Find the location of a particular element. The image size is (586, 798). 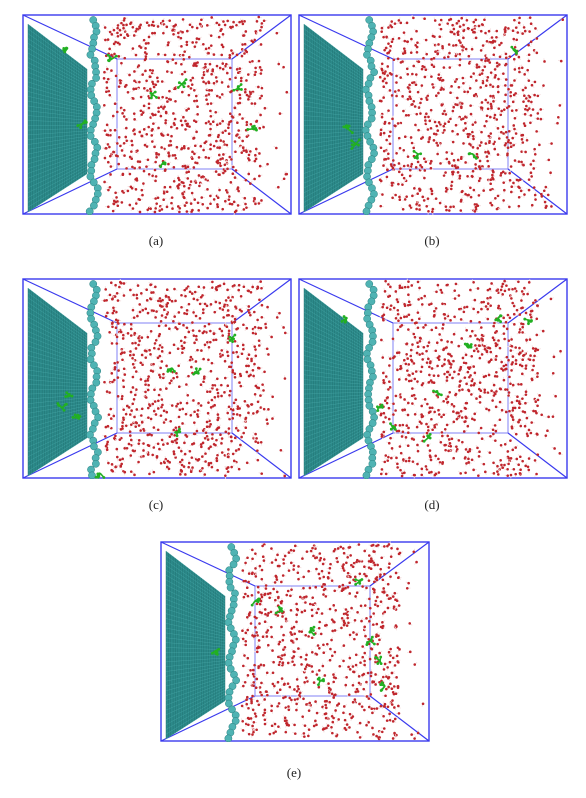

simulation-panel-e is located at coordinates (295, 641).